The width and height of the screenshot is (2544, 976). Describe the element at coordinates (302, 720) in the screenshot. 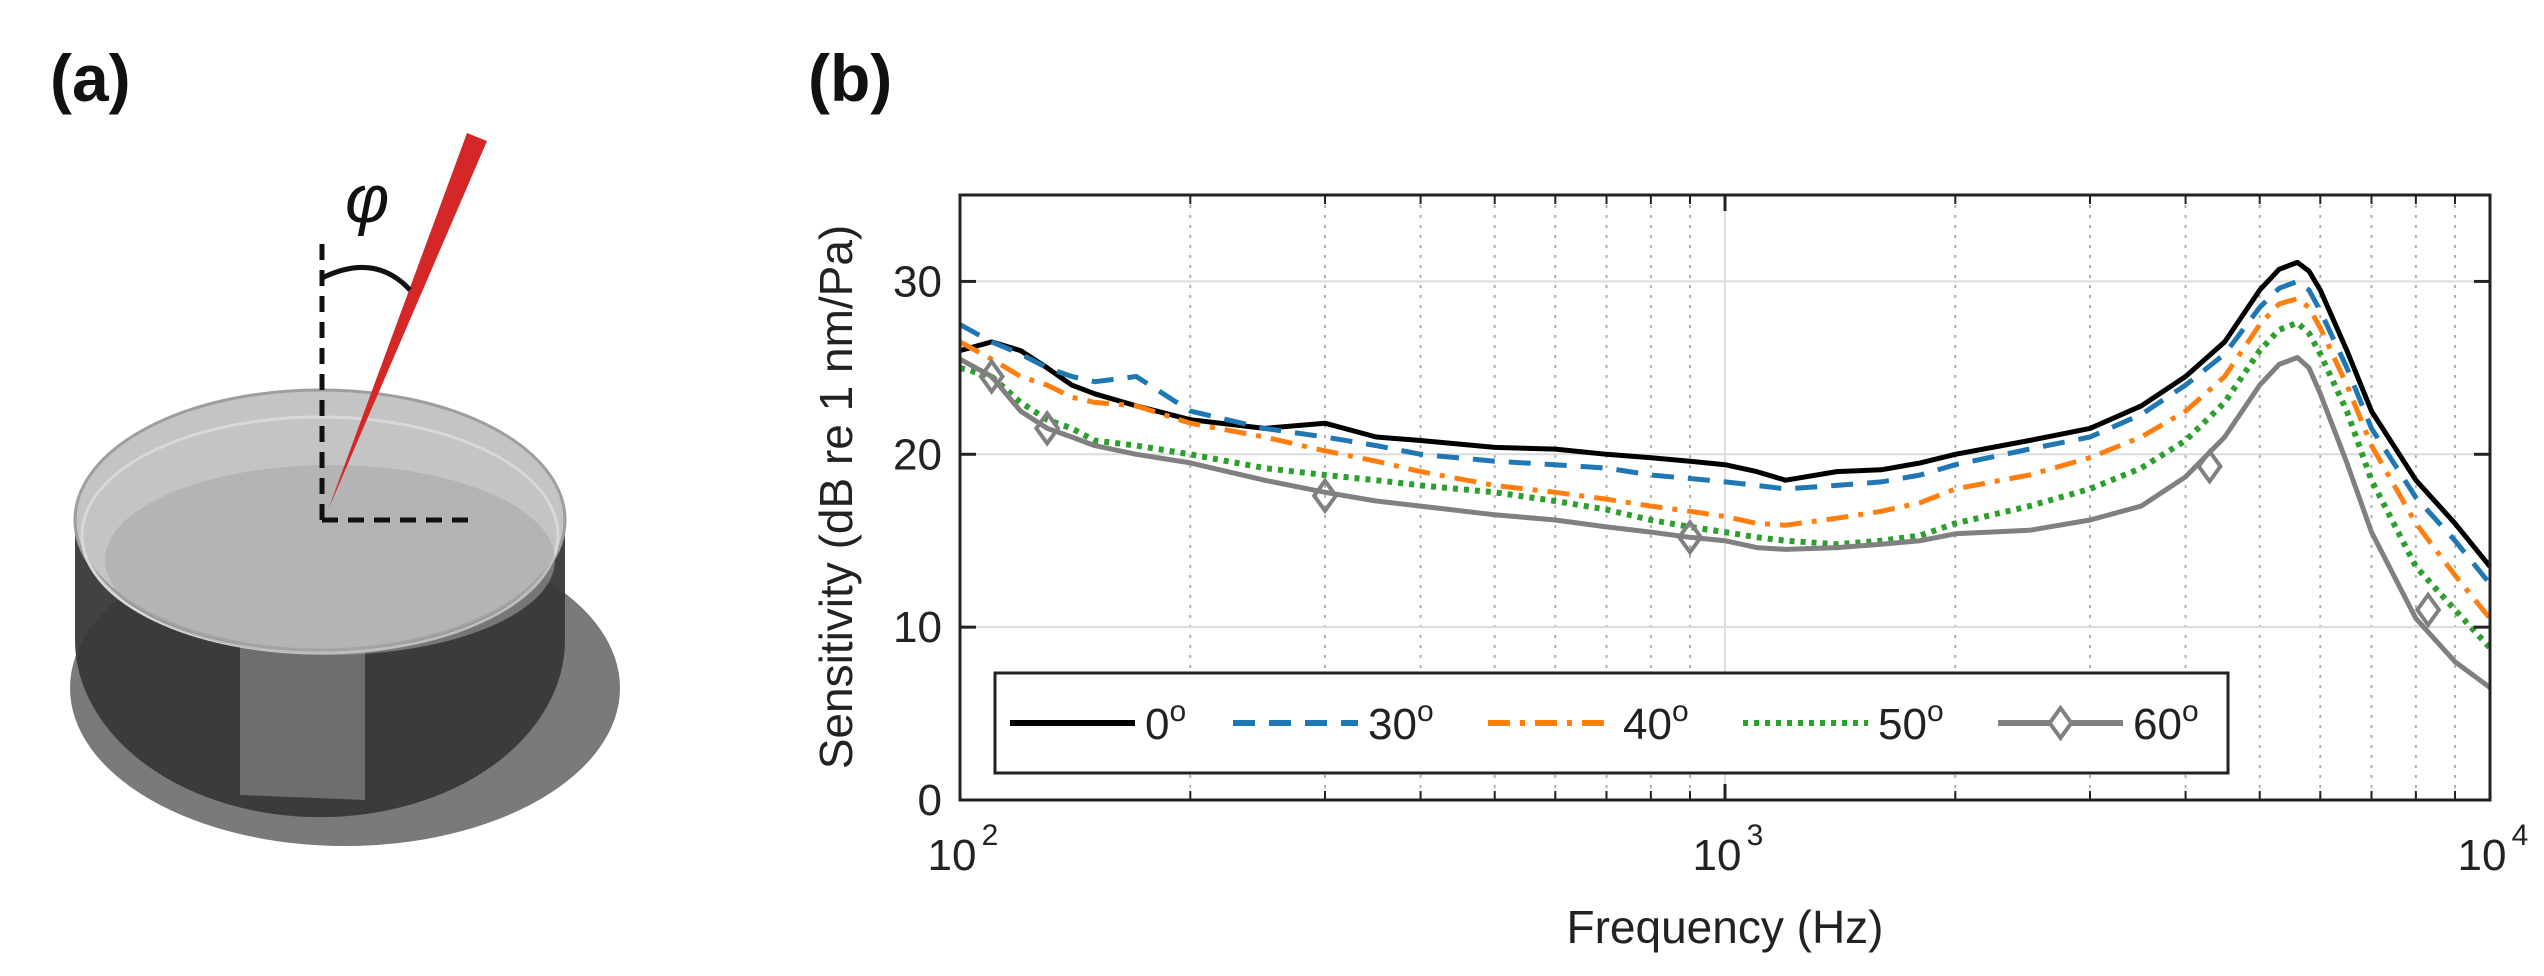

I see `disc-stripe` at that location.